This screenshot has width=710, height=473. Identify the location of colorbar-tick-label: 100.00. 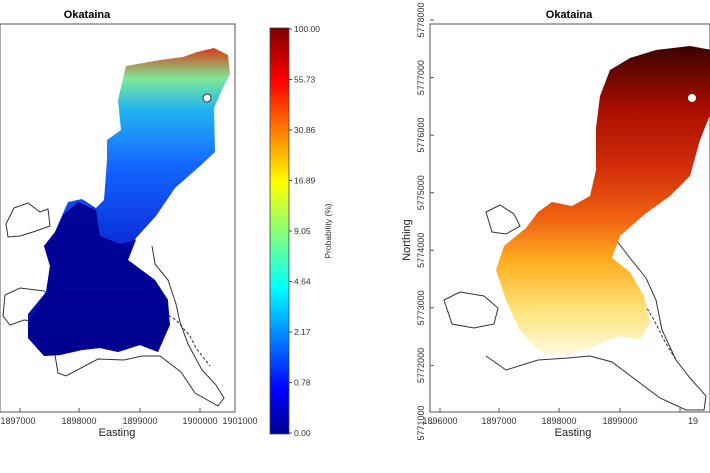
(307, 29).